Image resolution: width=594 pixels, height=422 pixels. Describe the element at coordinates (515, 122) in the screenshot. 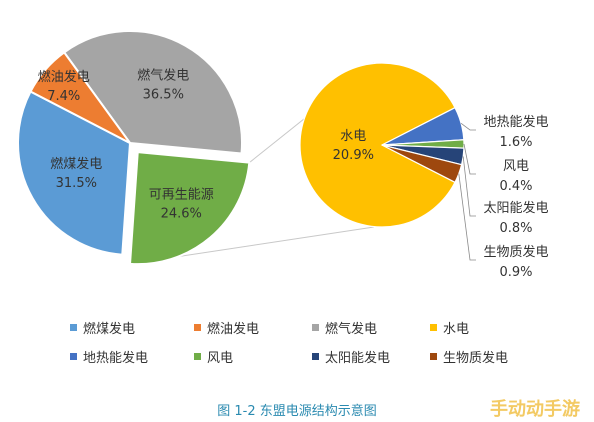

I see `secondary-label-name-1: 地热能发电` at that location.